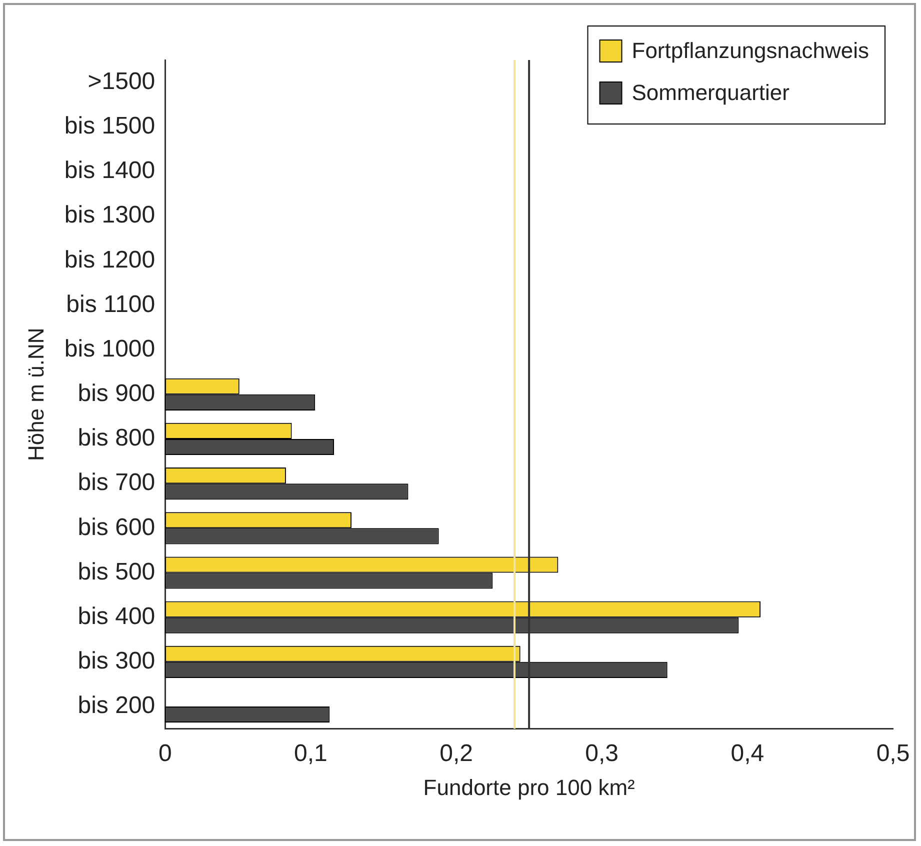 The image size is (921, 846). What do you see at coordinates (110, 260) in the screenshot?
I see `y-tick-label: bis 1200` at bounding box center [110, 260].